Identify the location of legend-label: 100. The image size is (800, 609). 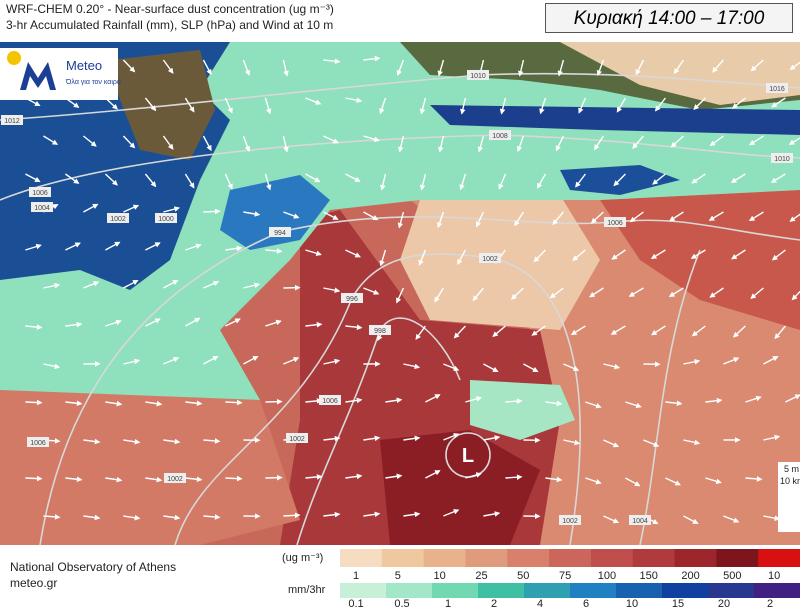
(607, 576).